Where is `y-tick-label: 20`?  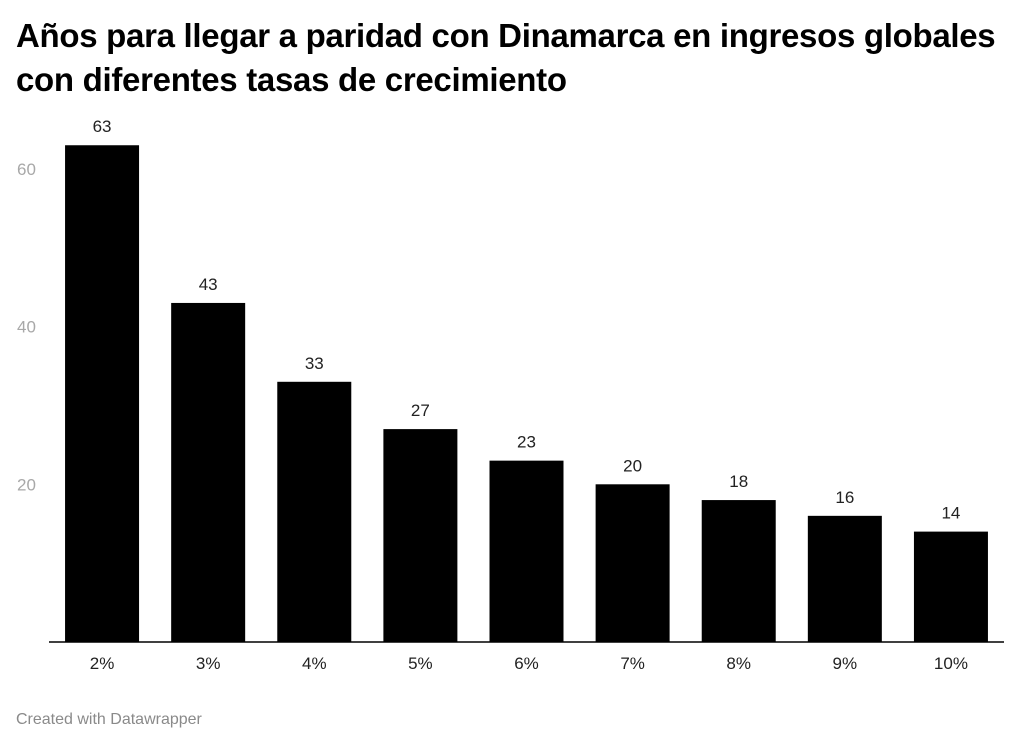 y-tick-label: 20 is located at coordinates (26, 484).